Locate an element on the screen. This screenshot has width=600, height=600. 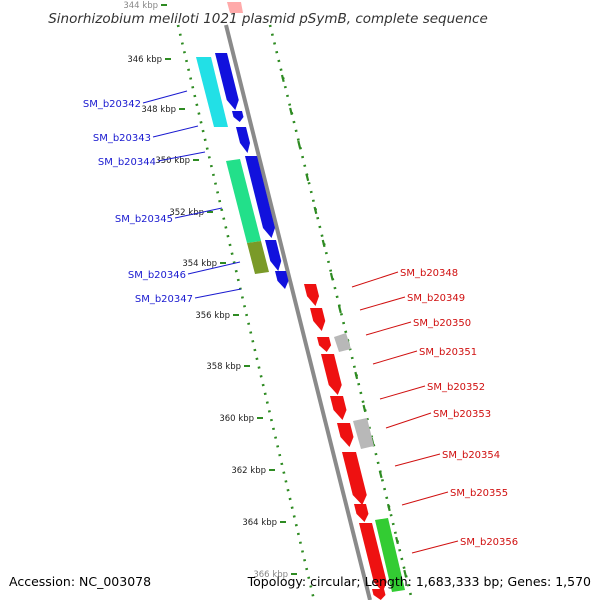
tick-label: 346 kbp is located at coordinates (144, 60).